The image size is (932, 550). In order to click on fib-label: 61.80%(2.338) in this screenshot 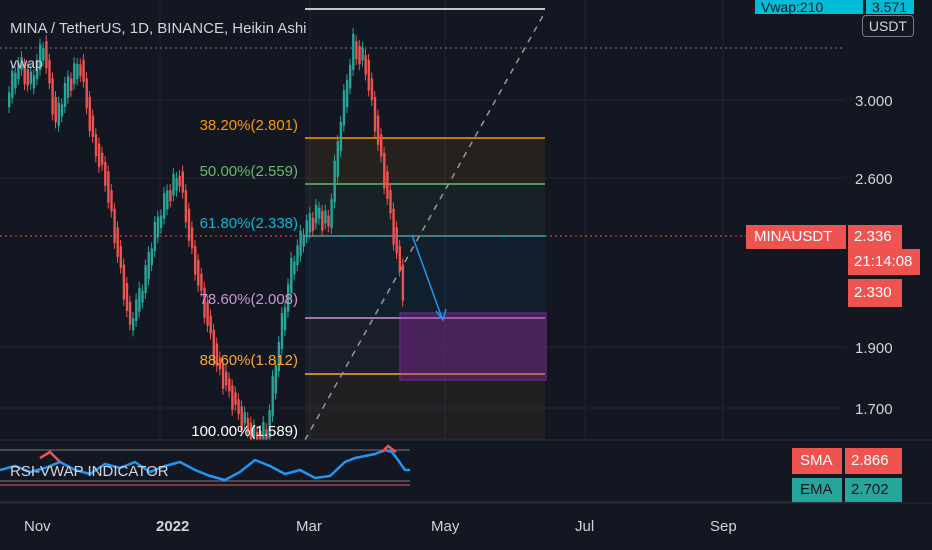, I will do `click(249, 223)`.